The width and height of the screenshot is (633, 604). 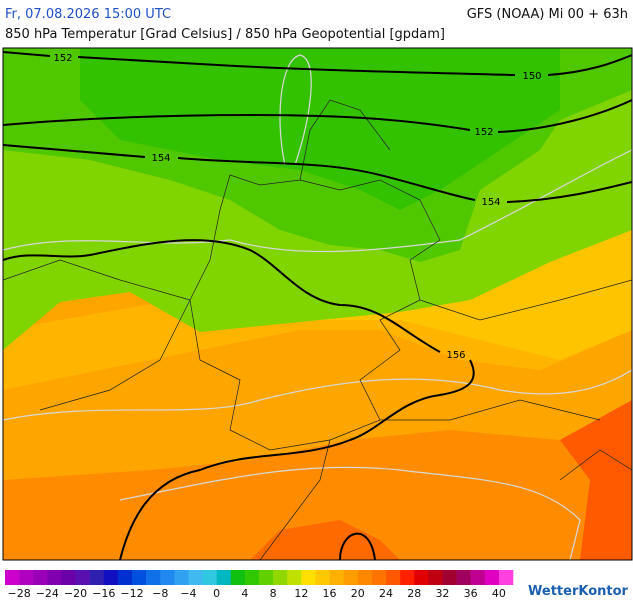 I want to click on colorbar: −28 −24 −20 −16 −12 −8 −4 0 4 8 12 16 20 24 28 32 36 40, so click(x=259, y=585).